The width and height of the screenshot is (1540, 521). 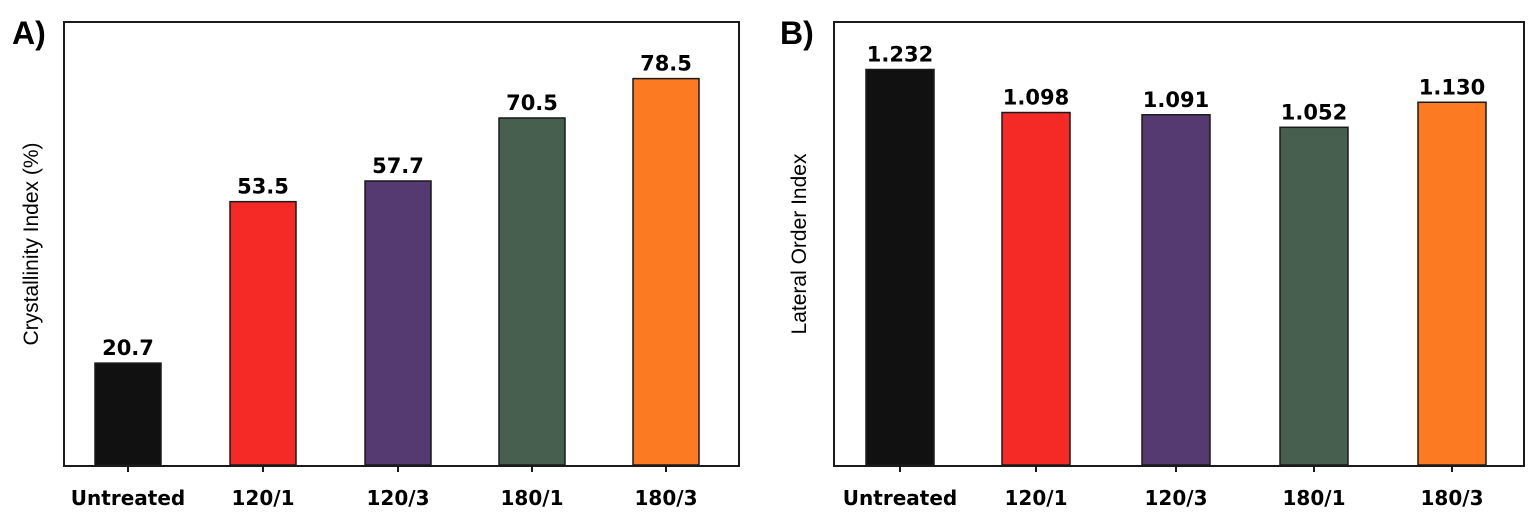 I want to click on data-label-a-5: 78.5, so click(x=666, y=64).